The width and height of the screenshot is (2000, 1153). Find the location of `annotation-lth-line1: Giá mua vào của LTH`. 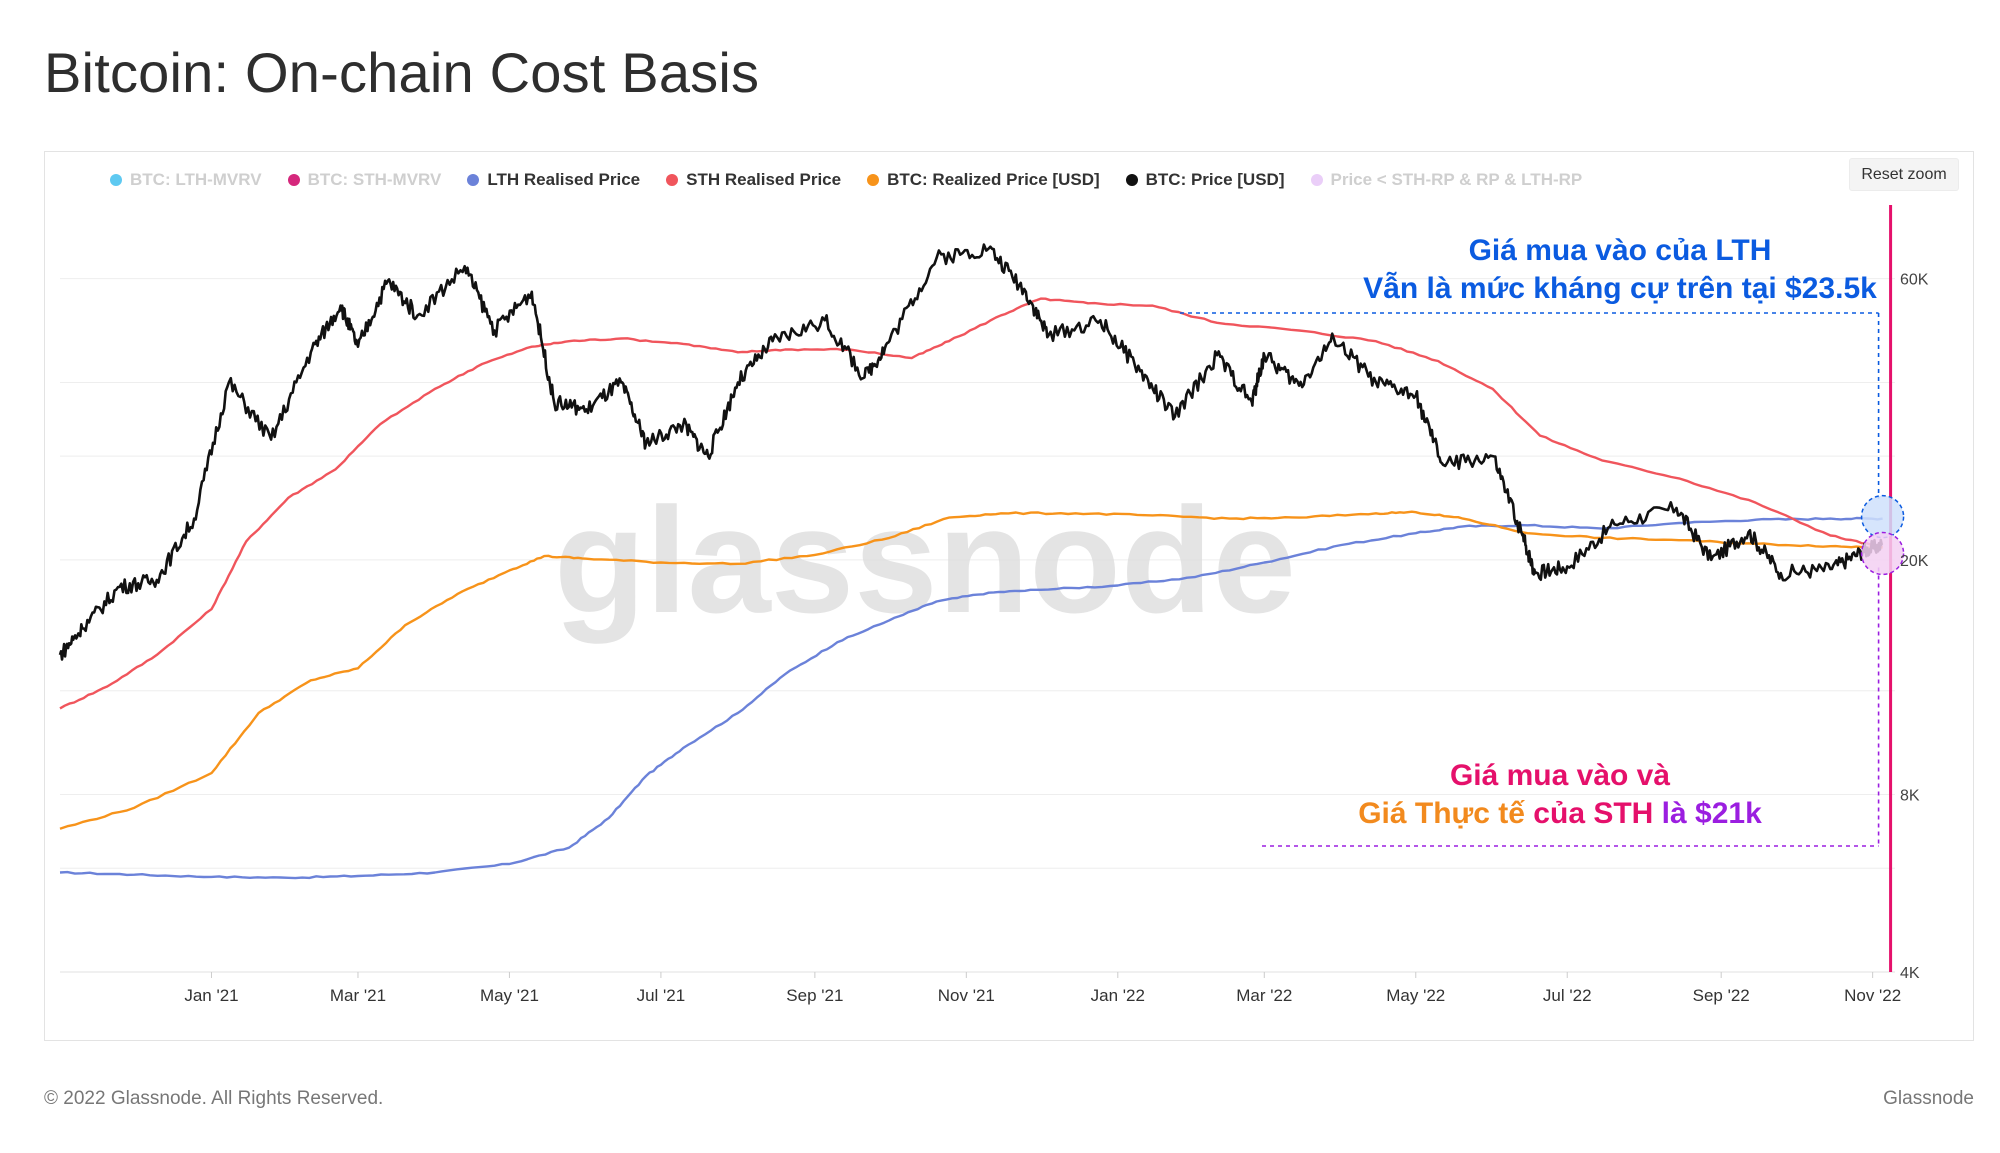

annotation-lth-line1: Giá mua vào của LTH is located at coordinates (1620, 250).